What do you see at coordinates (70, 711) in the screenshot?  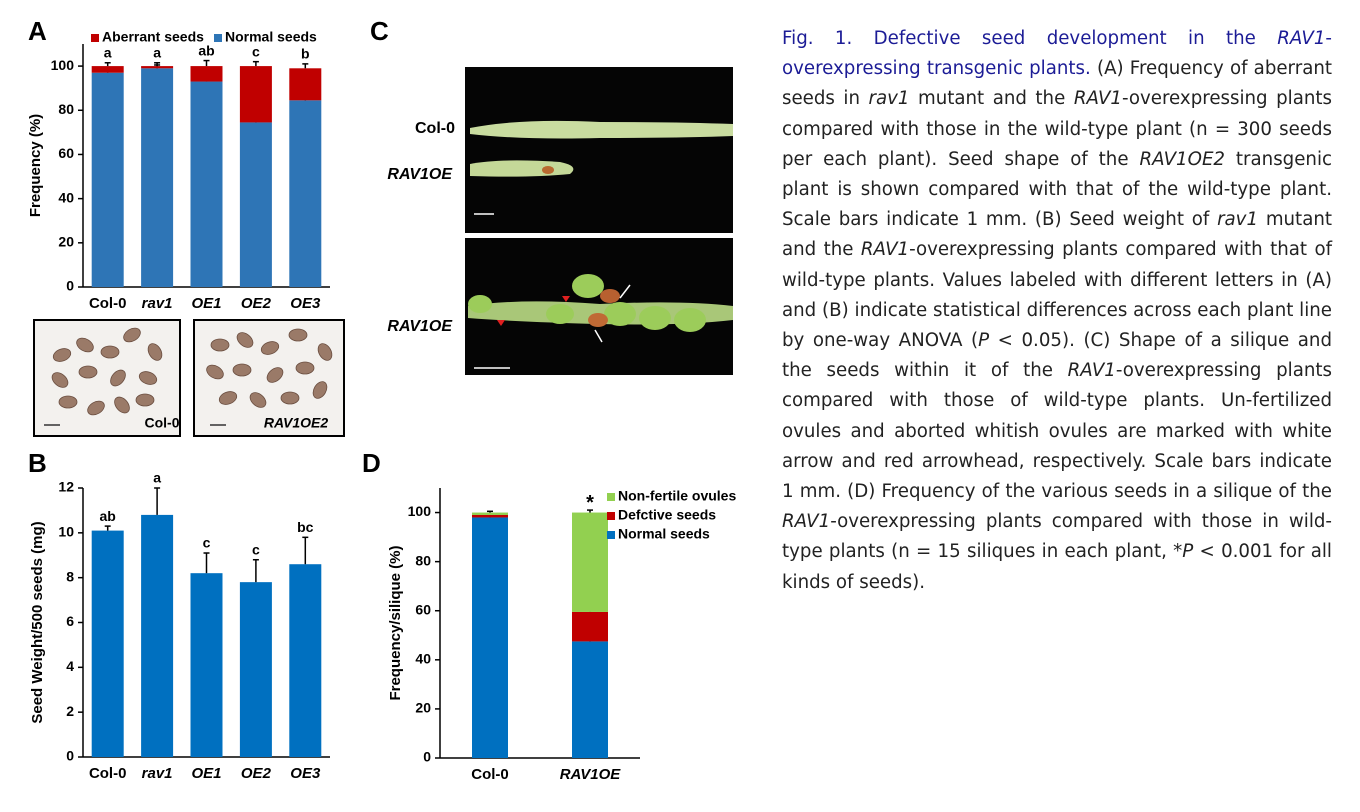 I see `y-tick-label: 2` at bounding box center [70, 711].